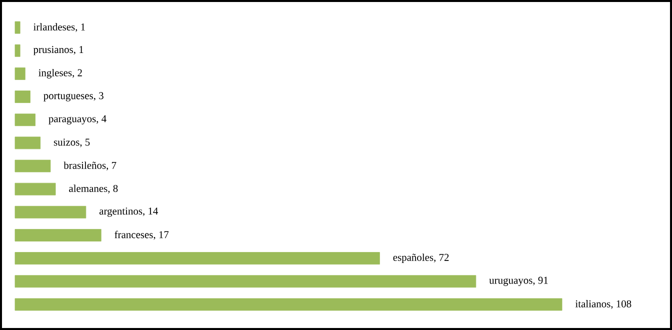 The image size is (672, 330). I want to click on data-label: paraguayos, 4, so click(77, 119).